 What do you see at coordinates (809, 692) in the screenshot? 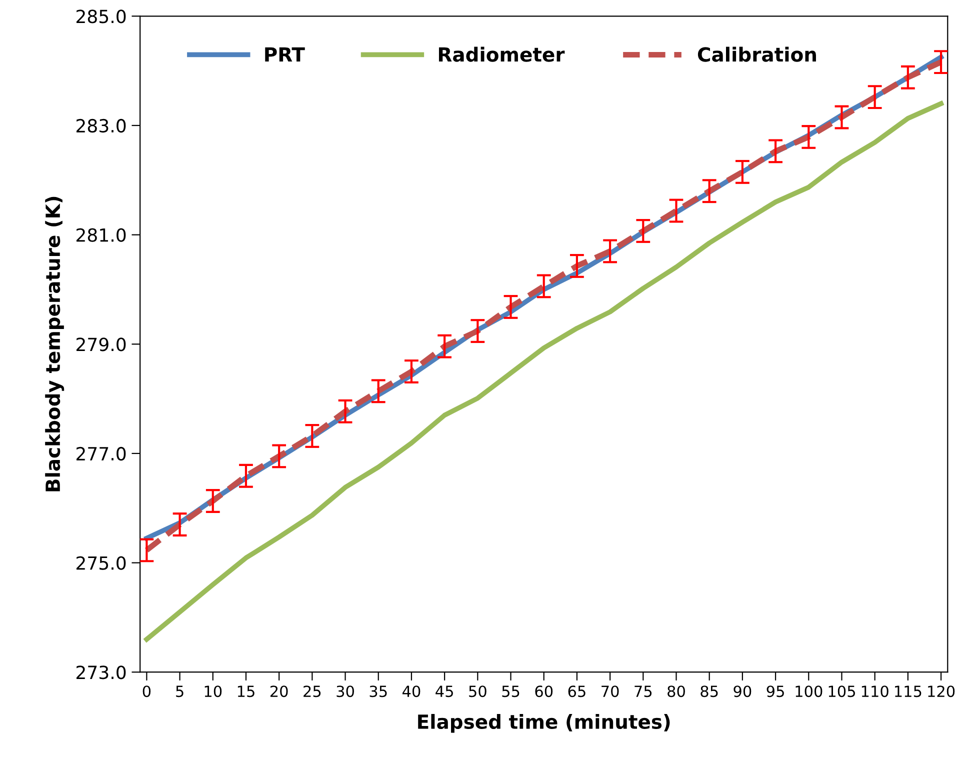
I see `x-tick-label: 100` at bounding box center [809, 692].